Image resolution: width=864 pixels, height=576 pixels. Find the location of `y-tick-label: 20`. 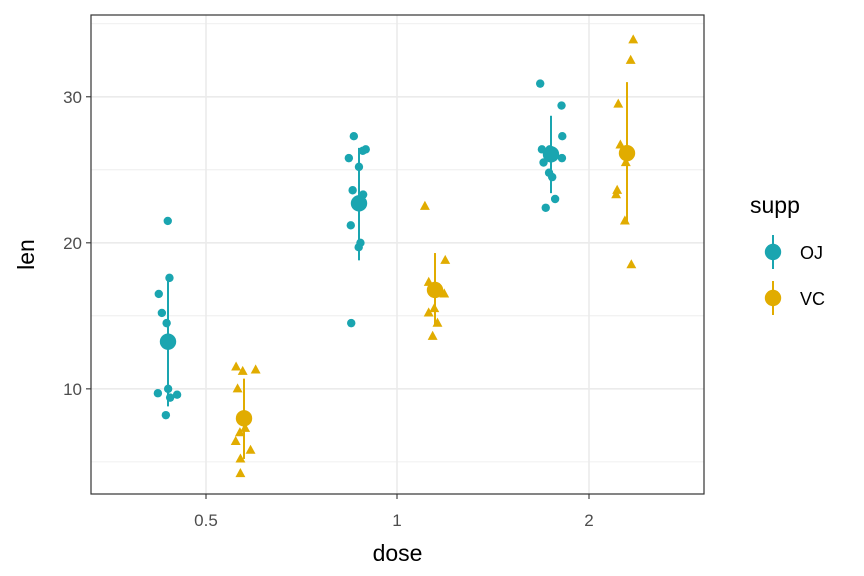

y-tick-label: 20 is located at coordinates (72, 243).